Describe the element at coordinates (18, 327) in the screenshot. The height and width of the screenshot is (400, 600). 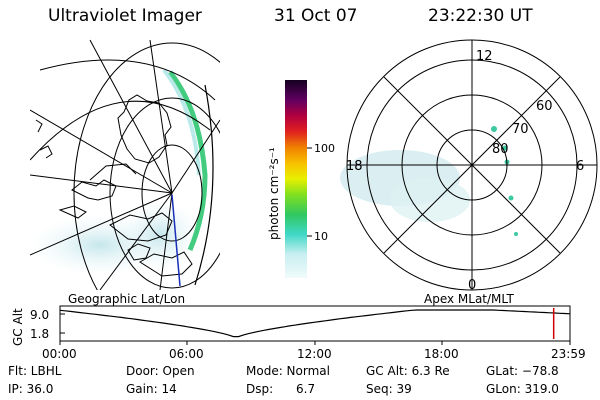
I see `altitude-axis-label: GC Alt` at that location.